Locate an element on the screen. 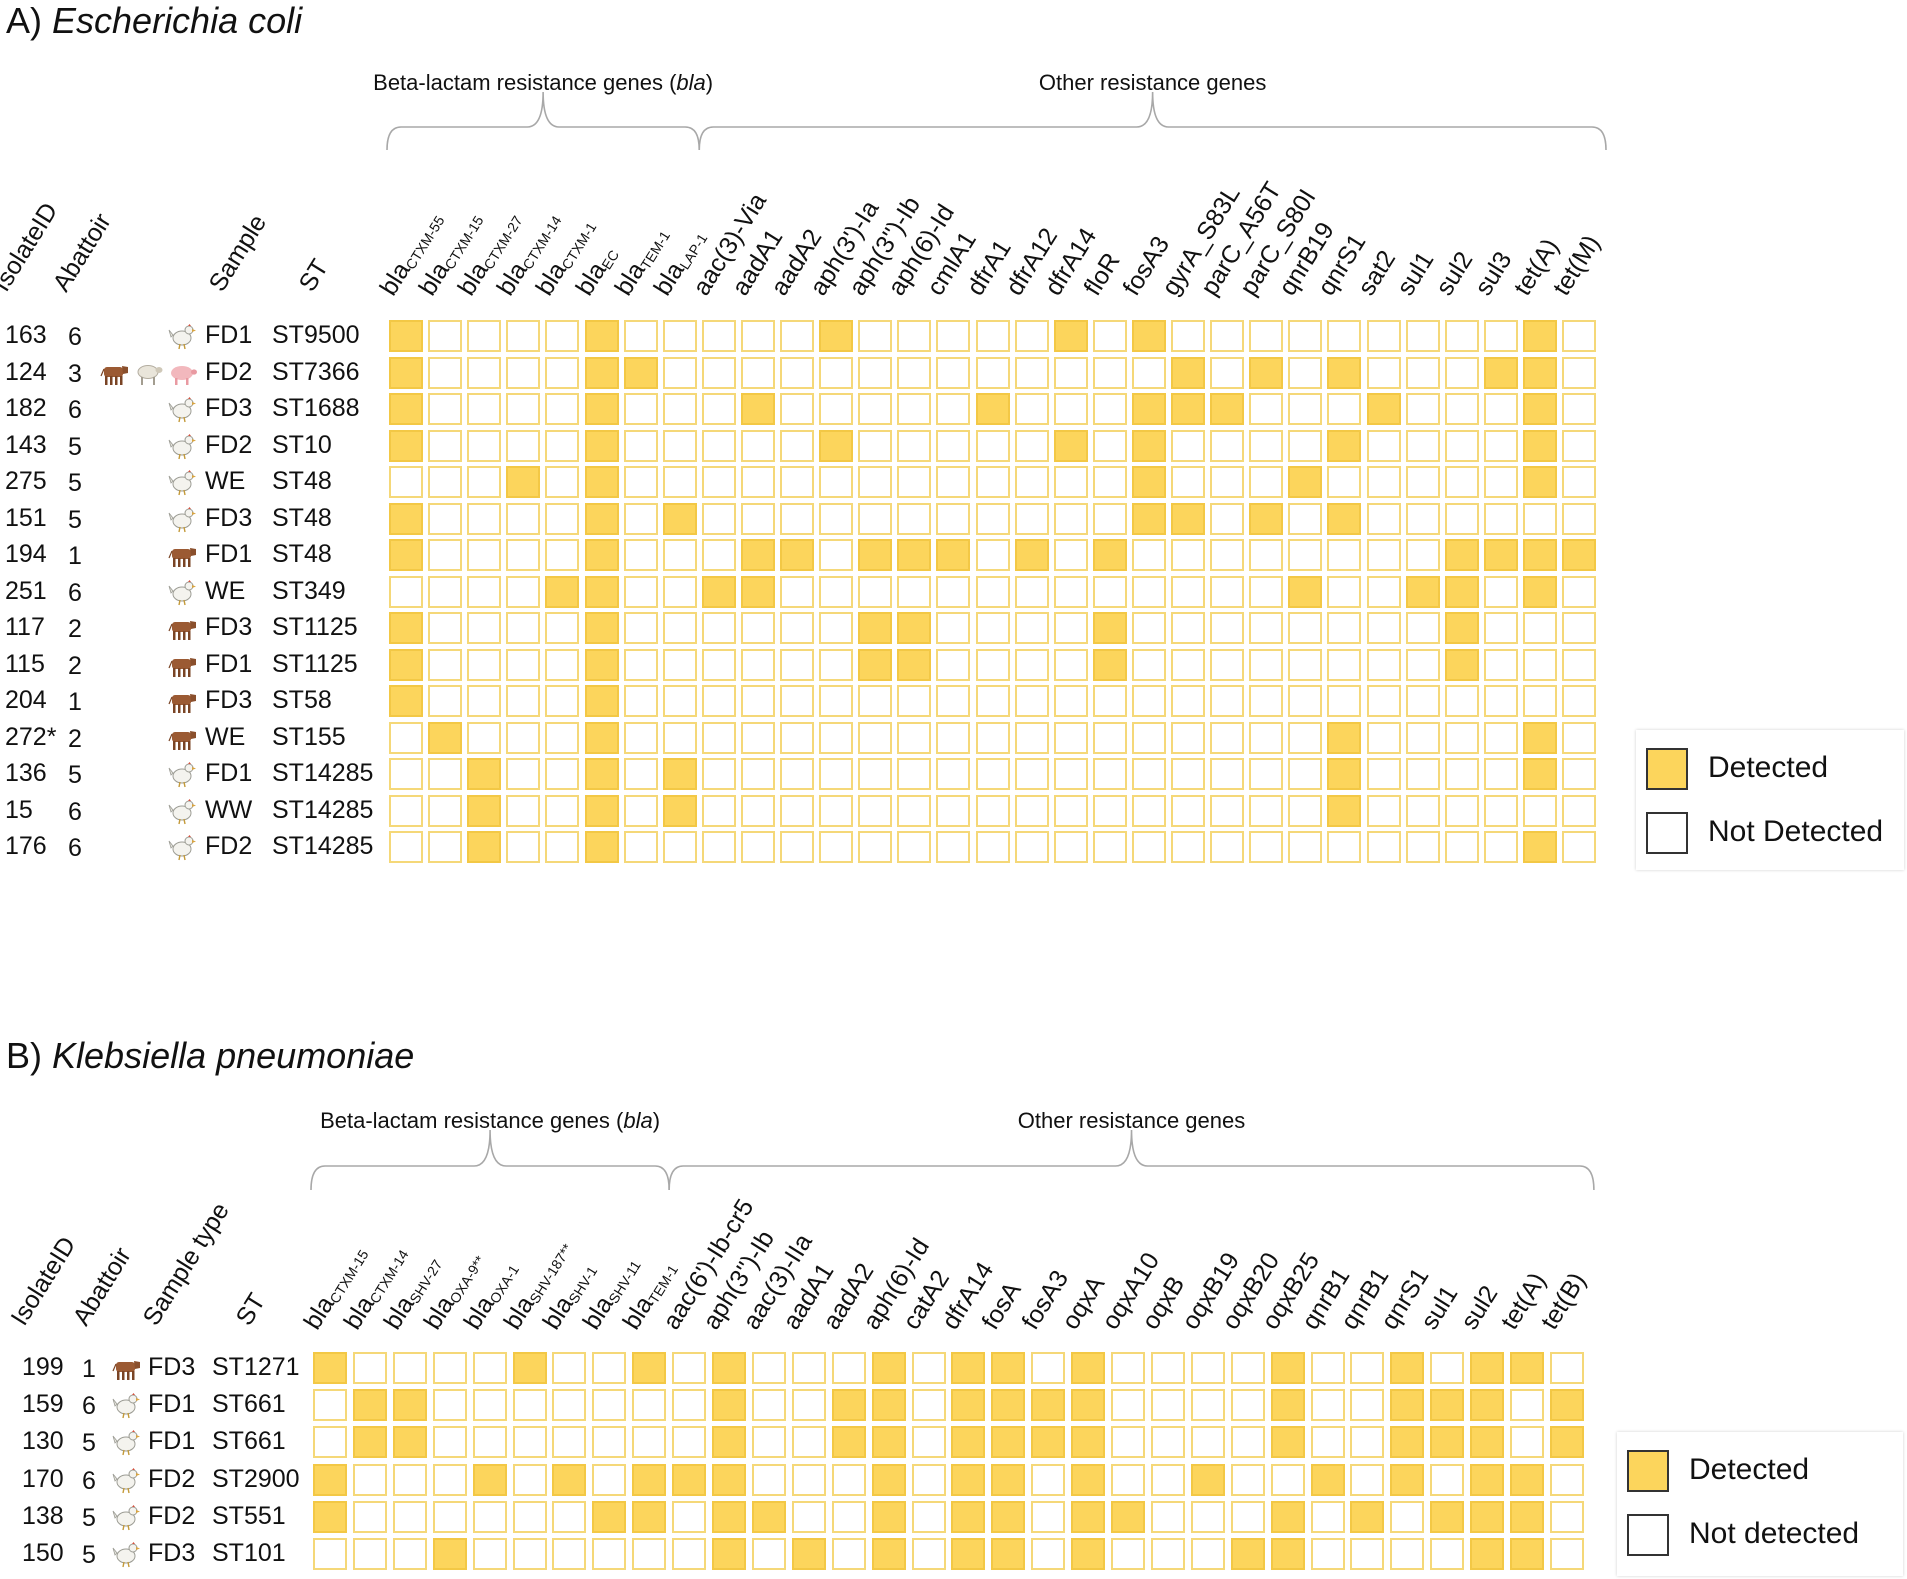  abattoir-value: 1 is located at coordinates (75, 702).